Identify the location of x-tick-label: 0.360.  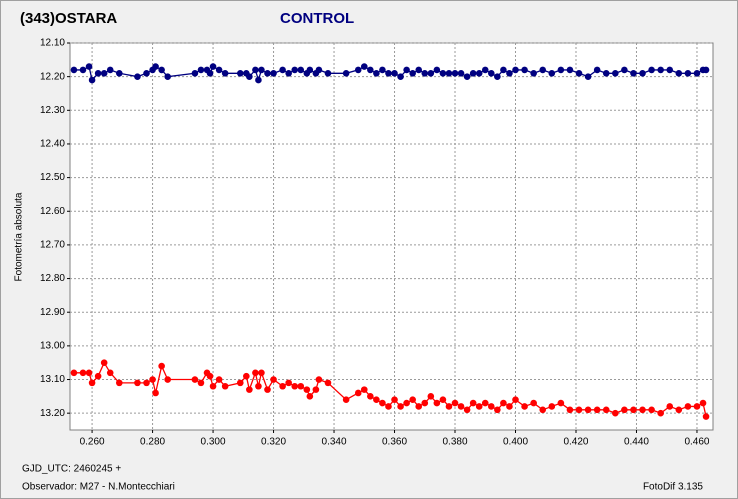
(394, 442).